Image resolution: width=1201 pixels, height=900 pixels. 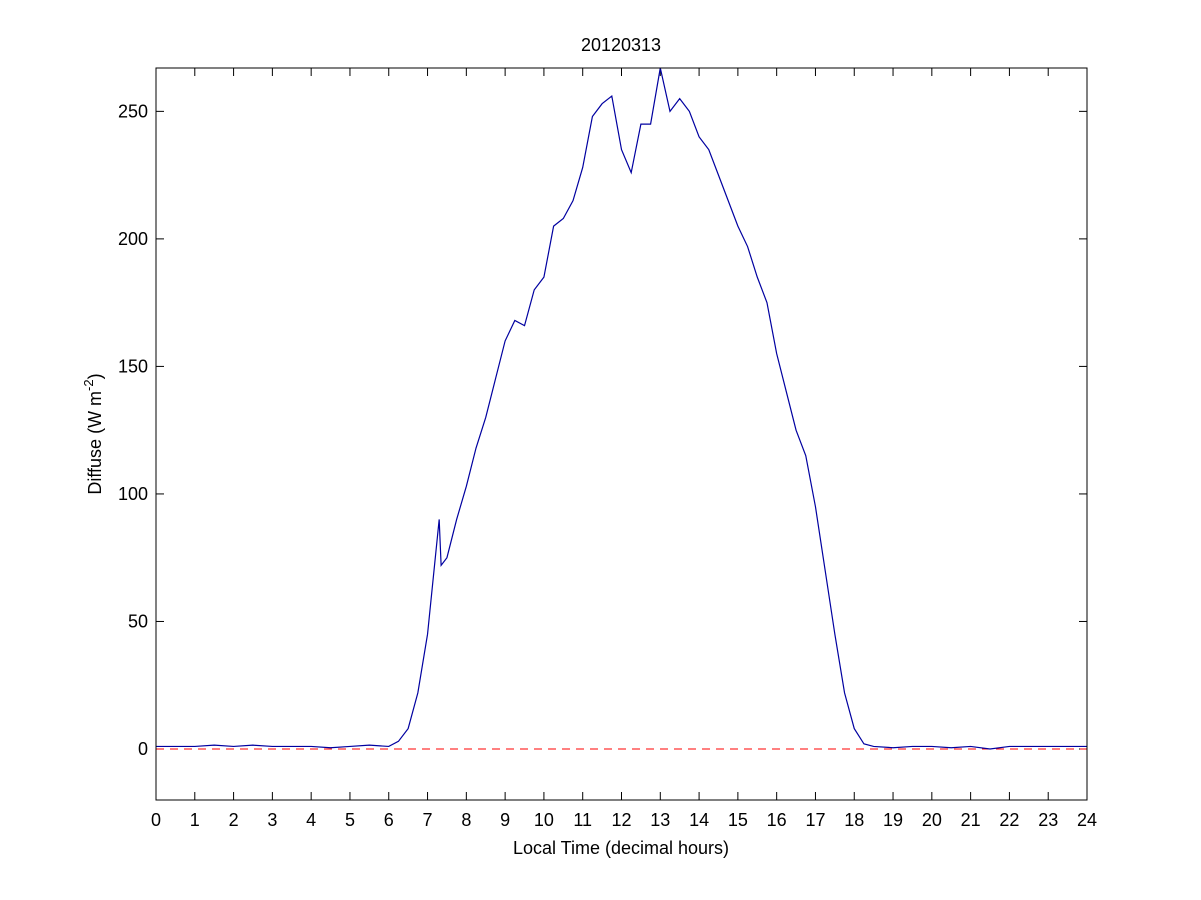 What do you see at coordinates (133, 366) in the screenshot?
I see `y-tick-label: 150` at bounding box center [133, 366].